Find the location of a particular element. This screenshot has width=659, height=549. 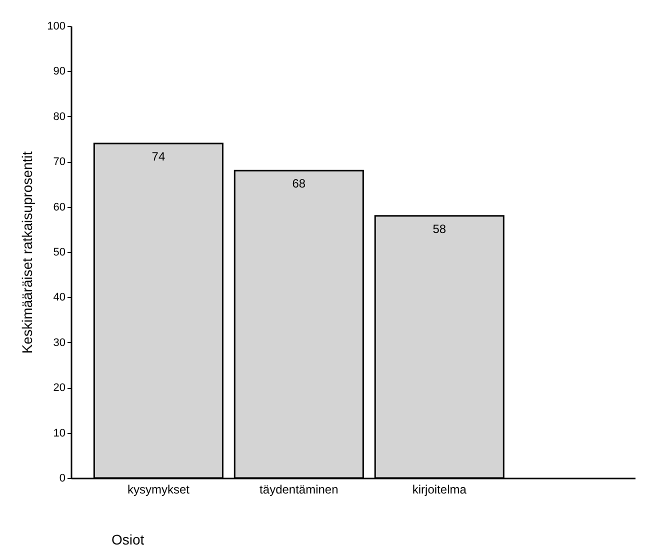

y-tick-label: 90 is located at coordinates (59, 72).